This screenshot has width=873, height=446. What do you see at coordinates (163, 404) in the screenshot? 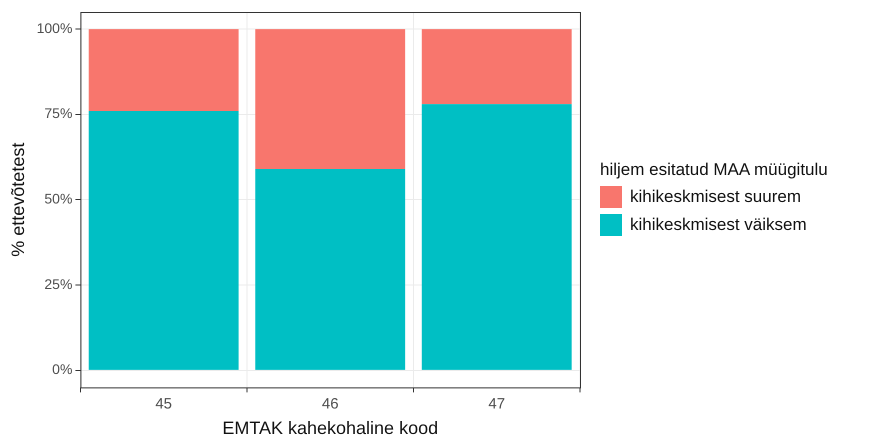
I see `x-tick-label: 45` at bounding box center [163, 404].